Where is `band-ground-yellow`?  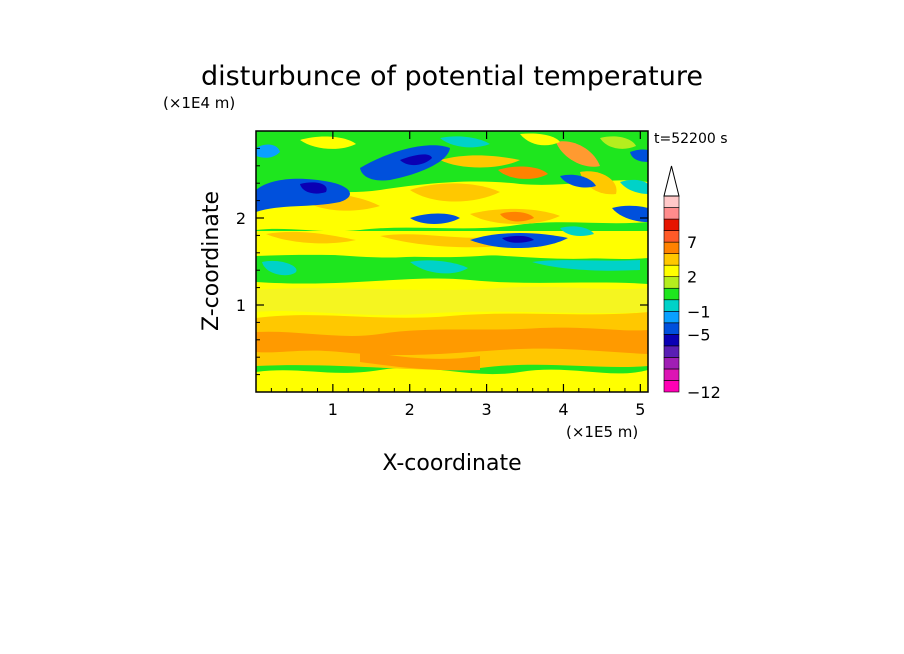 band-ground-yellow is located at coordinates (452, 379).